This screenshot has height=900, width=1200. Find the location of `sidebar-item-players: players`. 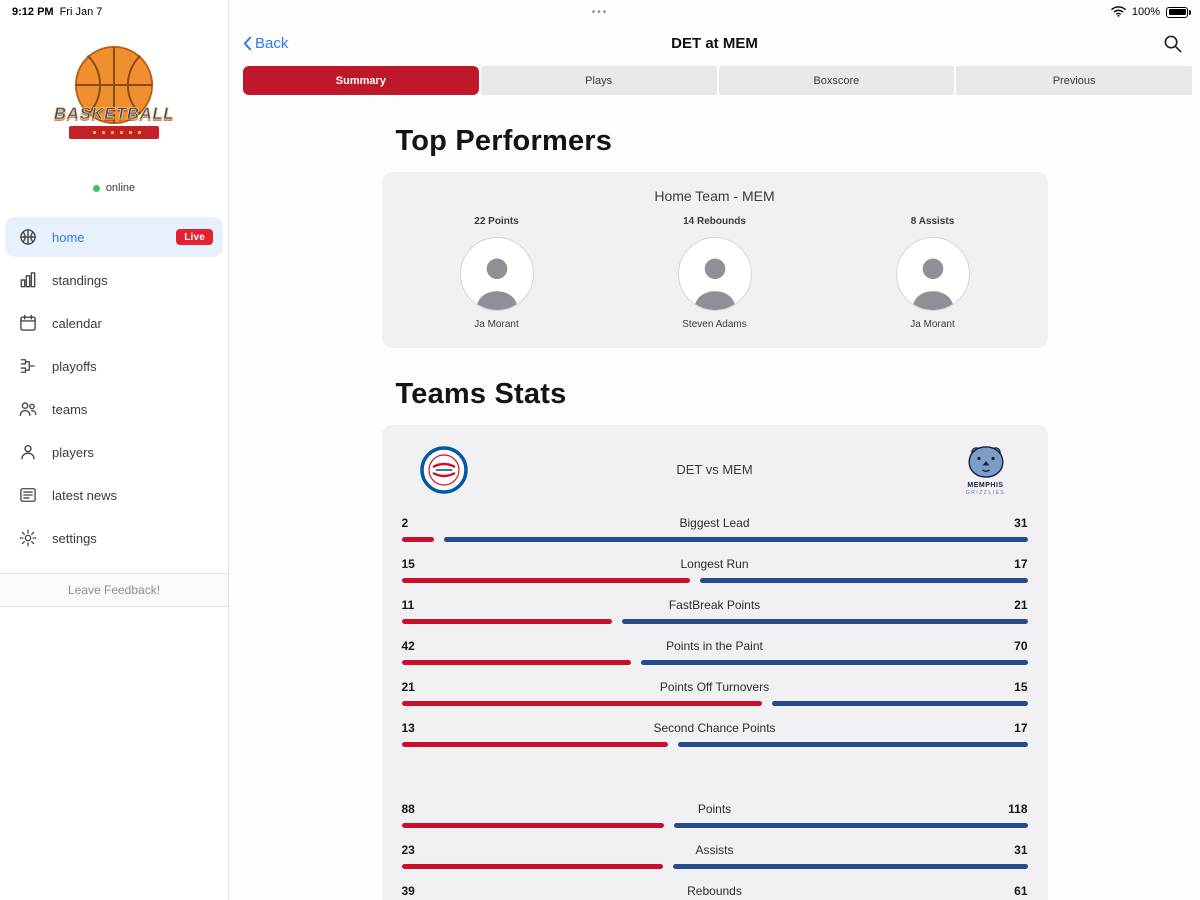

sidebar-item-players: players is located at coordinates (114, 452).